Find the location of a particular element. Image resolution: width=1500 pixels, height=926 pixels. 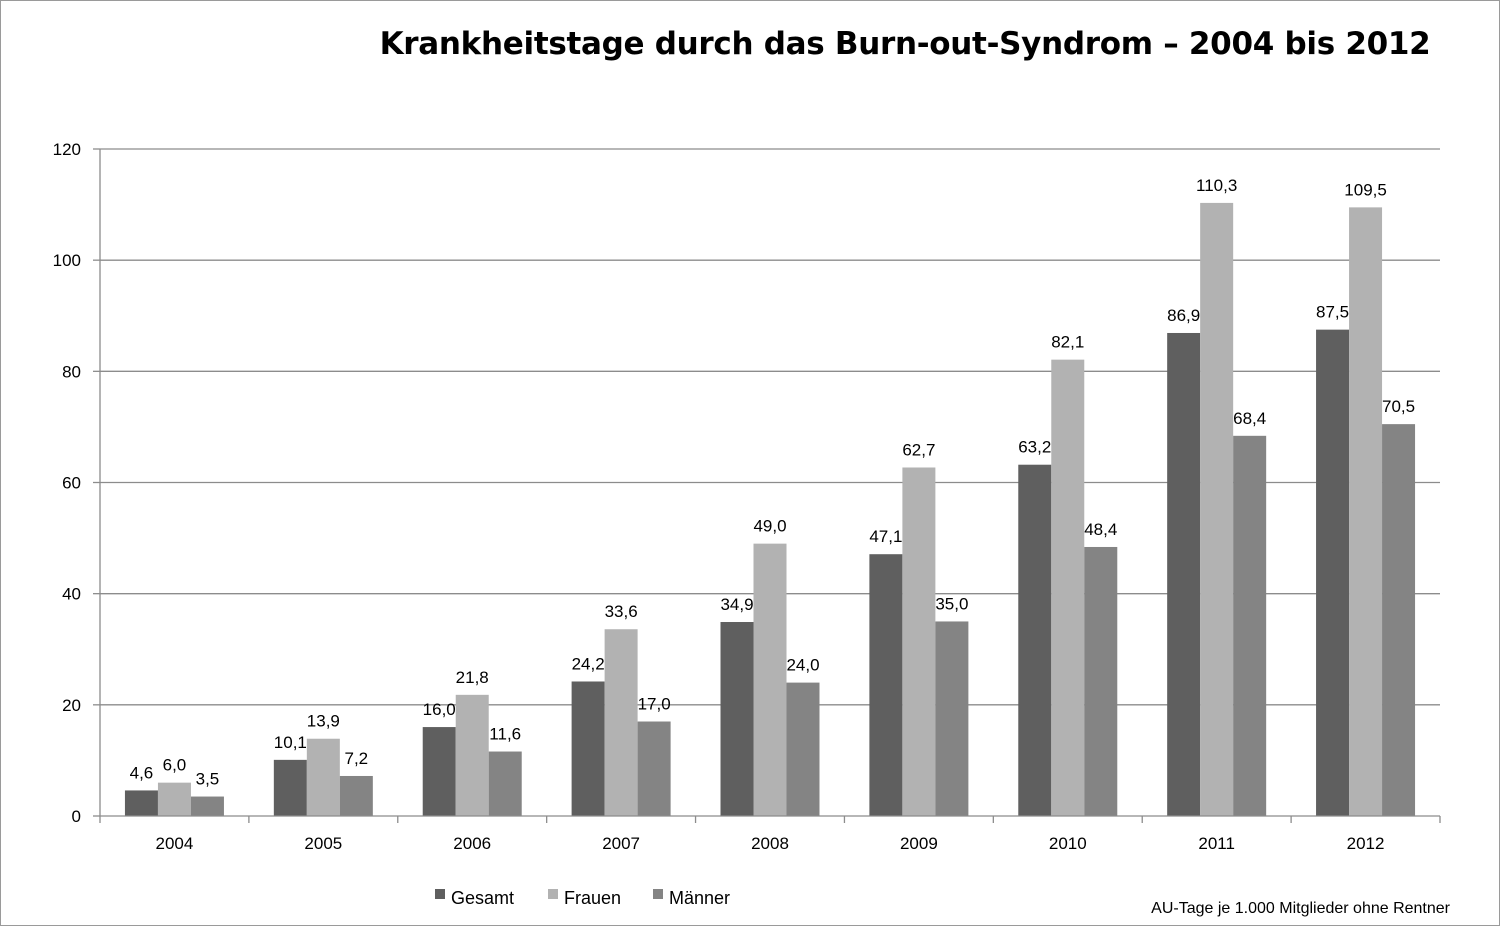

data-label: 17,0 is located at coordinates (654, 704).